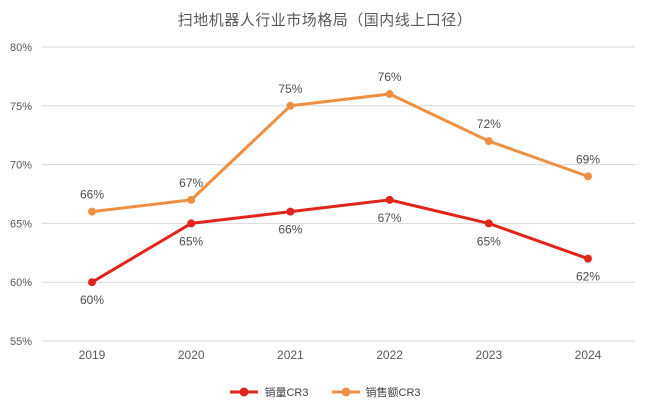 The height and width of the screenshot is (407, 650). What do you see at coordinates (393, 393) in the screenshot?
I see `legend-label-sales-revenue: 销售额CR3` at bounding box center [393, 393].